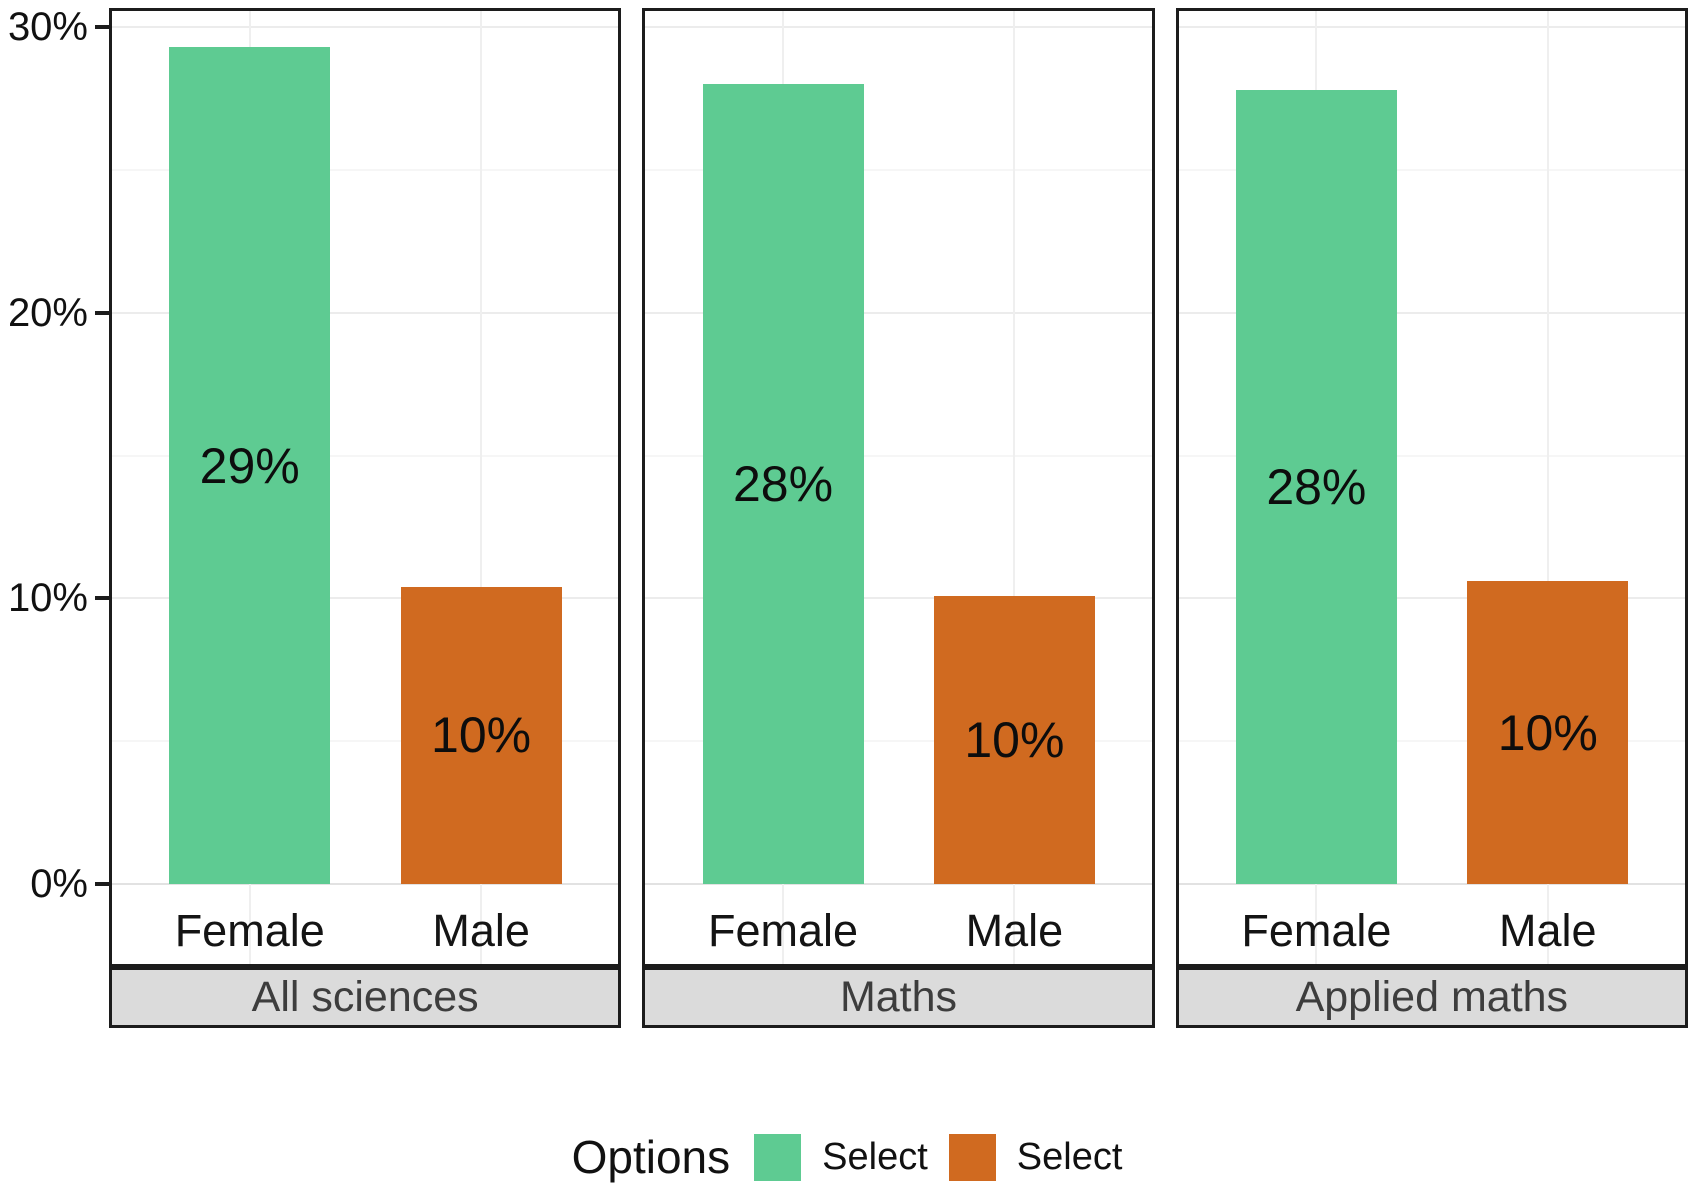 The image size is (1694, 1194). I want to click on facet-strip: Maths, so click(898, 997).